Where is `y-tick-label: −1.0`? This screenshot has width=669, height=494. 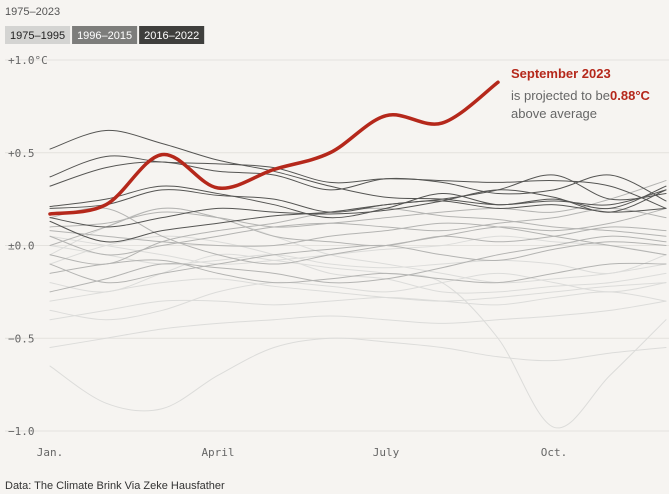
y-tick-label: −1.0 is located at coordinates (21, 431).